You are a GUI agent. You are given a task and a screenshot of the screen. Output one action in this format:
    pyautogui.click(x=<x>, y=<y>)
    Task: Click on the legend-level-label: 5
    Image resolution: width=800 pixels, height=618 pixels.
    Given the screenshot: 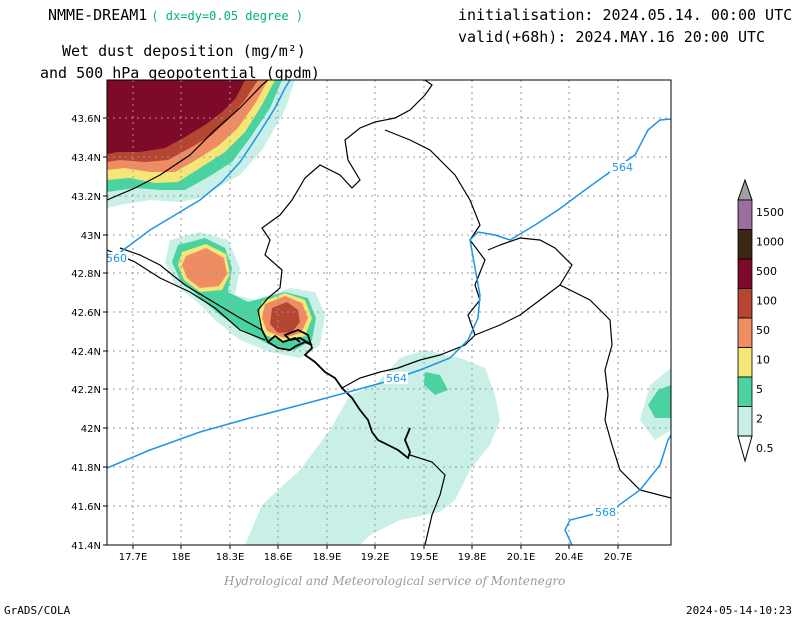 What is the action you would take?
    pyautogui.click(x=759, y=389)
    